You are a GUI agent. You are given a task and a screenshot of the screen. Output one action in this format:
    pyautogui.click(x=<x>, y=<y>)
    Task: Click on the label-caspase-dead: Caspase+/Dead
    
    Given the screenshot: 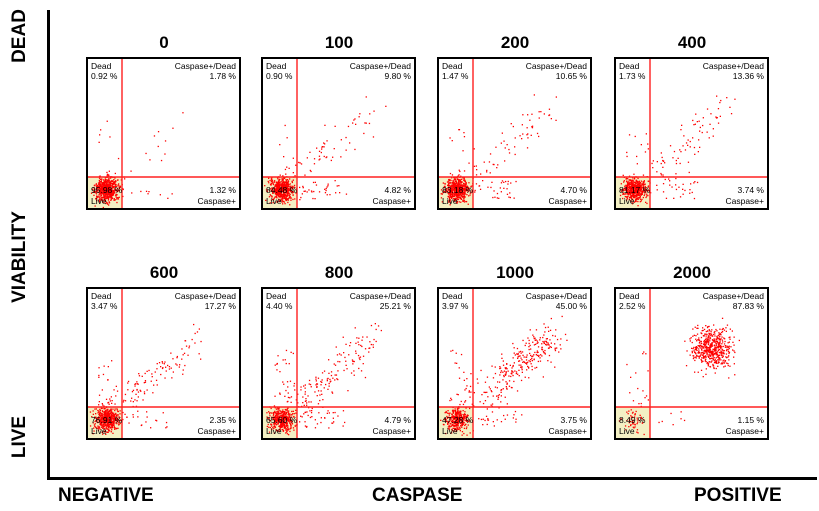 What is the action you would take?
    pyautogui.click(x=733, y=66)
    